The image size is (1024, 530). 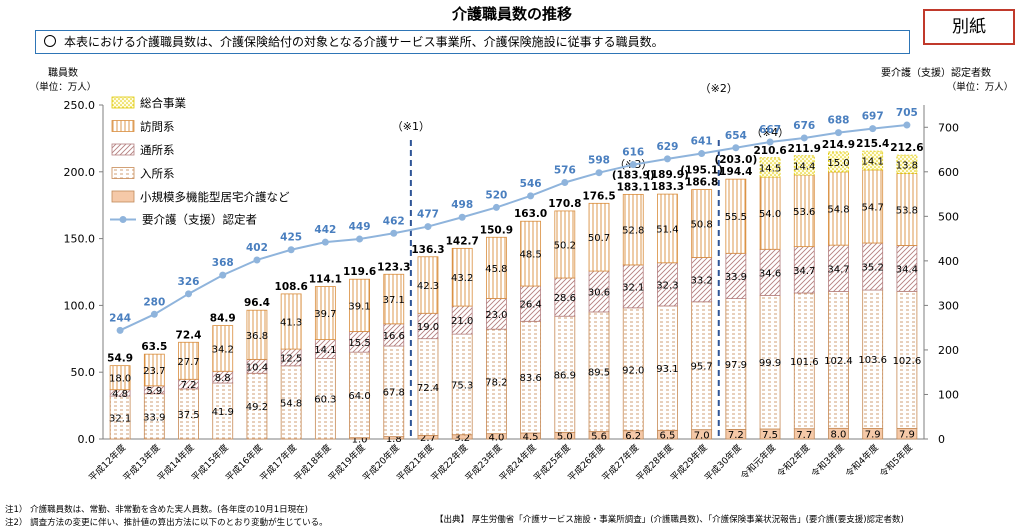 I want to click on marker-label: （※2）, so click(x=719, y=88).